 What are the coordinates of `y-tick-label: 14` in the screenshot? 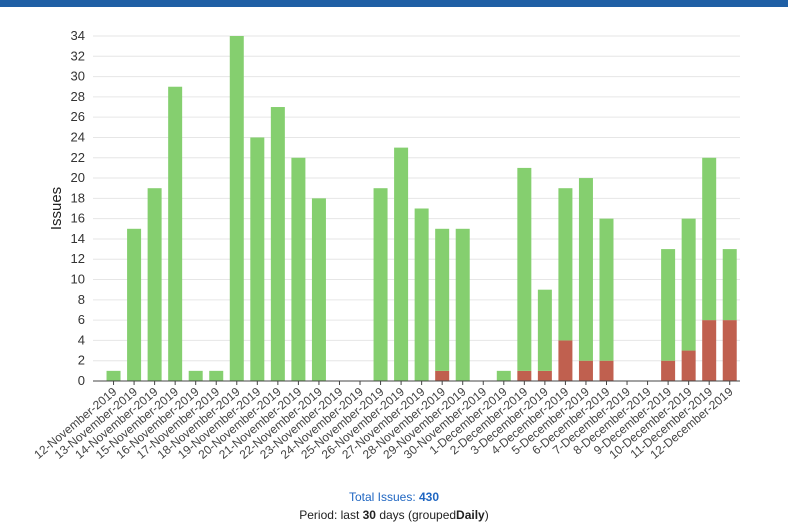 It's located at (78, 238).